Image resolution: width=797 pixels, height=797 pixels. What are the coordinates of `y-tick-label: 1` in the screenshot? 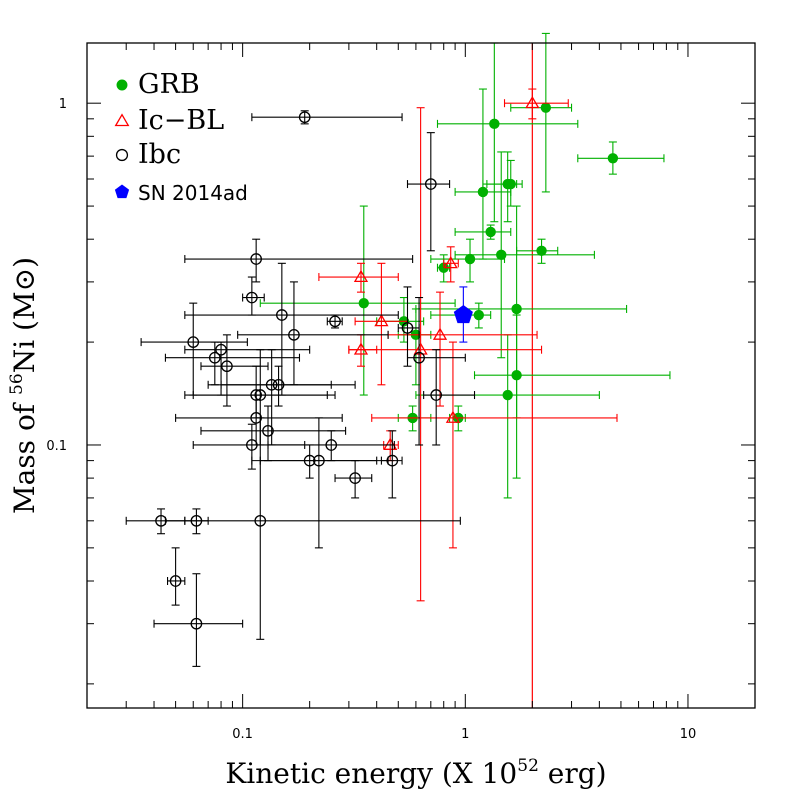 It's located at (63, 104).